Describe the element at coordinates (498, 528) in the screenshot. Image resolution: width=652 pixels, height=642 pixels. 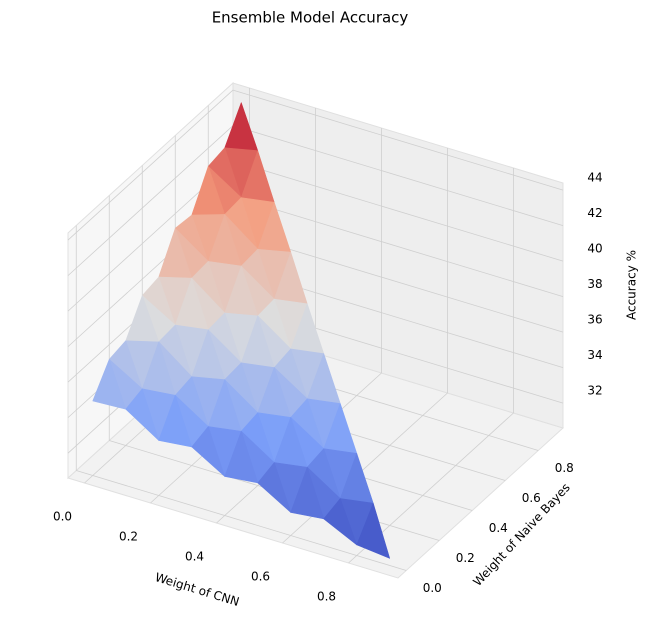
I see `y-tick-label: 0.4` at that location.